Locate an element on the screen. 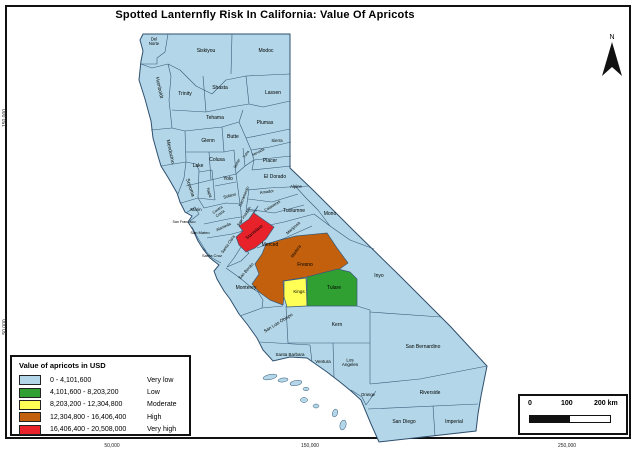  legend-row: 0 - 4,101,600 Very low is located at coordinates (104, 380).